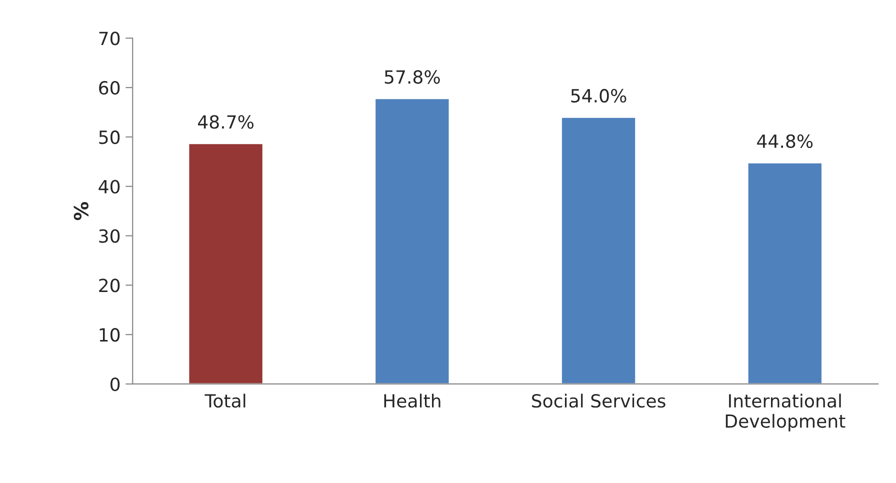 This screenshot has height=483, width=896. Describe the element at coordinates (81, 211) in the screenshot. I see `y-axis-title: %` at that location.